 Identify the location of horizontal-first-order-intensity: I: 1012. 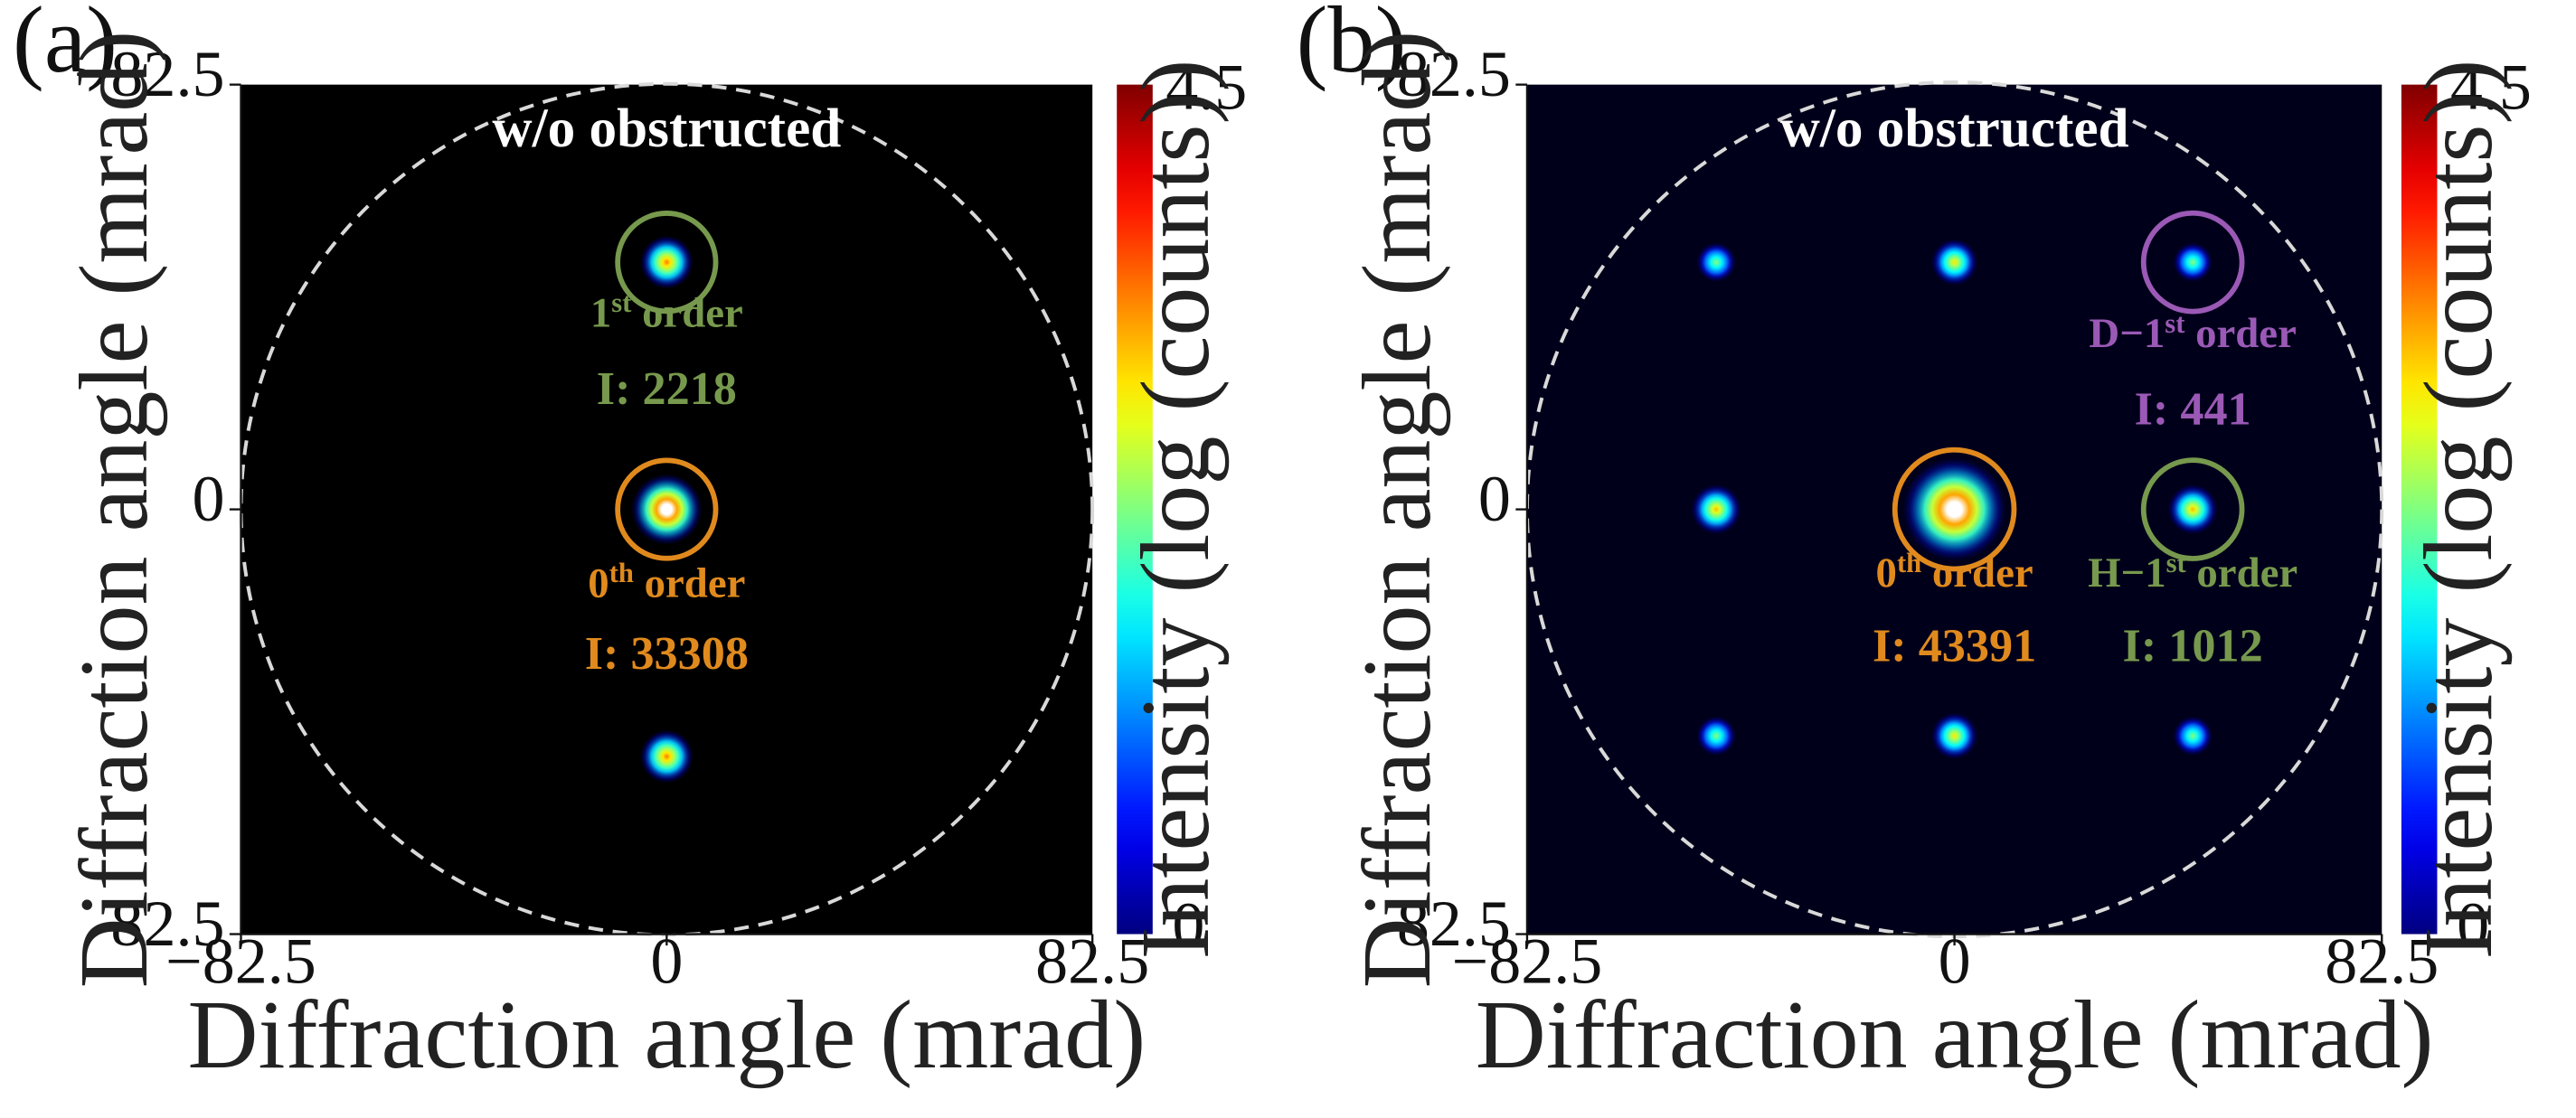
(2193, 646).